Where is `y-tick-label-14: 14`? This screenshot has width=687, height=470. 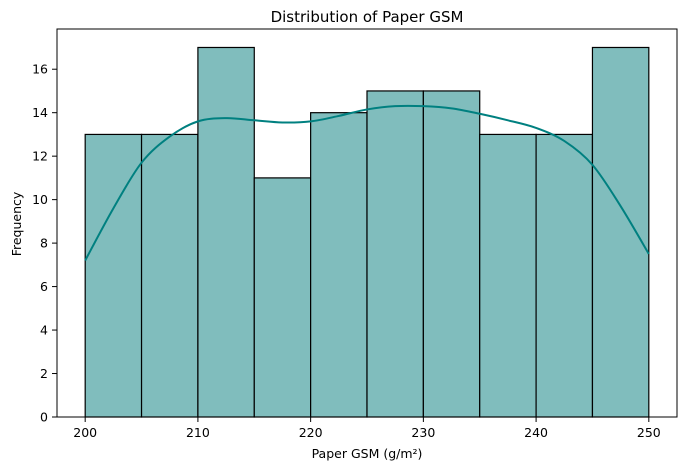 y-tick-label-14: 14 is located at coordinates (40, 112).